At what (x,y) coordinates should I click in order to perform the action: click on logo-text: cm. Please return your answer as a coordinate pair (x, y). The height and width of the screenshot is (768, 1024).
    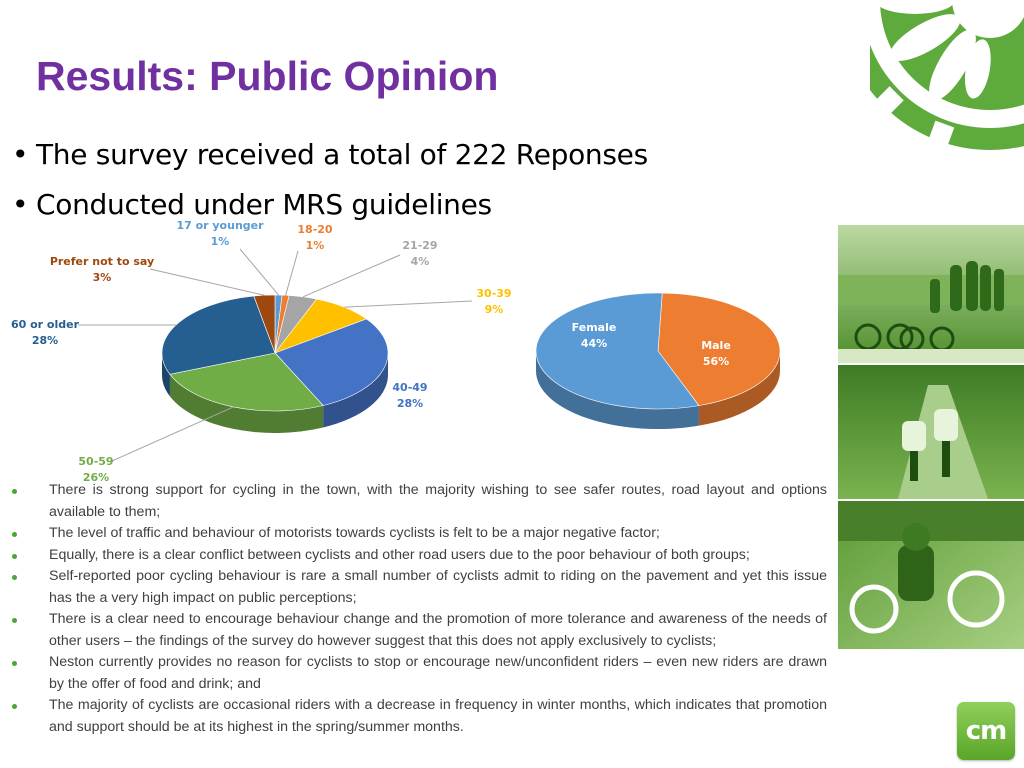
    Looking at the image, I should click on (986, 731).